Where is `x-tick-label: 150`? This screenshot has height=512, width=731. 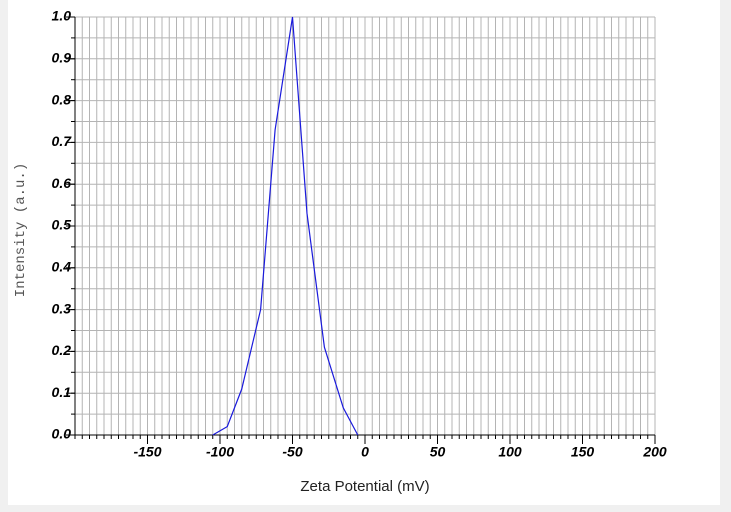
x-tick-label: 150 is located at coordinates (583, 452).